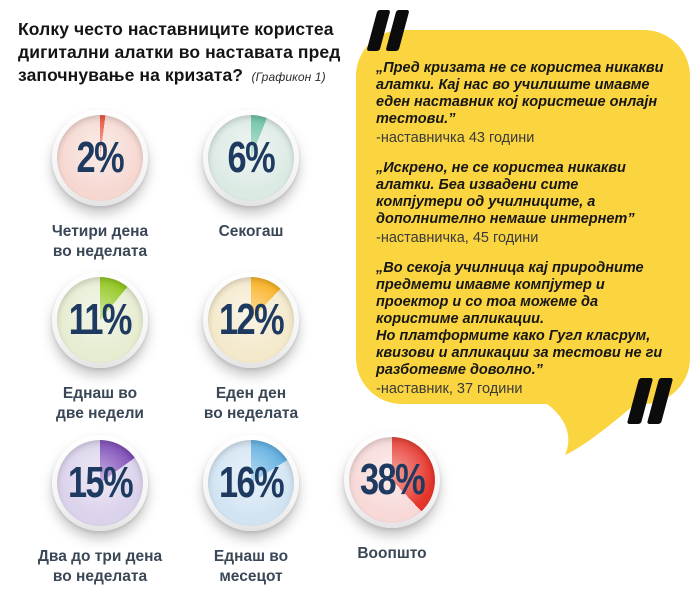 Image resolution: width=700 pixels, height=602 pixels. I want to click on pie-chart-not-at-all: 38% Воопшто, so click(392, 497).